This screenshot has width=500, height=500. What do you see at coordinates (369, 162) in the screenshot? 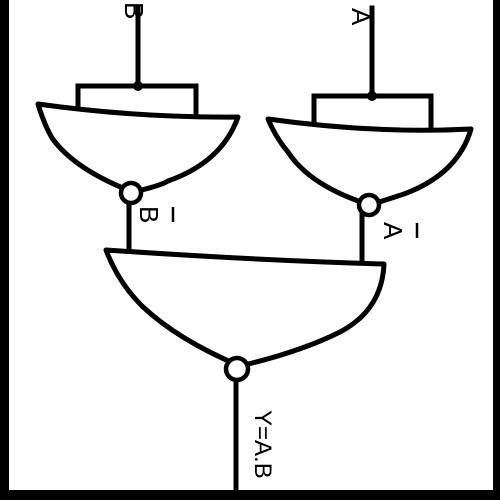
I see `nor-gate-right` at bounding box center [369, 162].